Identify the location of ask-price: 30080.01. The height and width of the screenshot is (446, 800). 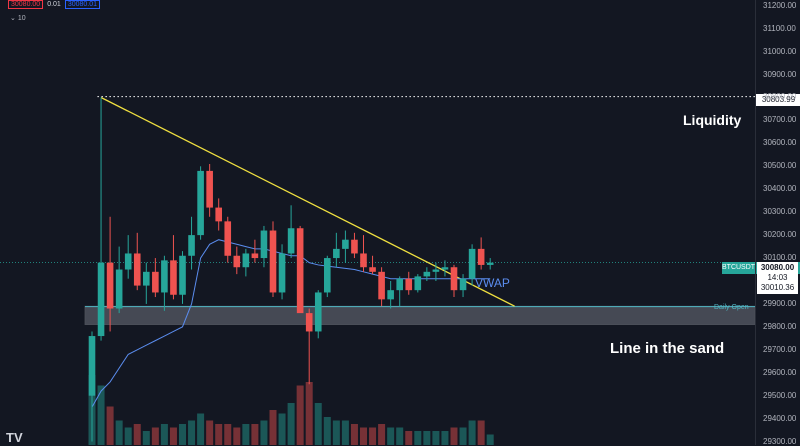
(82, 4).